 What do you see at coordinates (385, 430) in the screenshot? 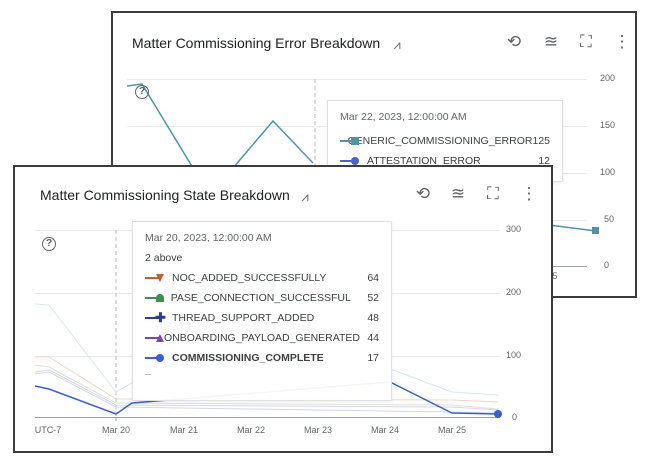
I see `x-tick: Mar 24` at bounding box center [385, 430].